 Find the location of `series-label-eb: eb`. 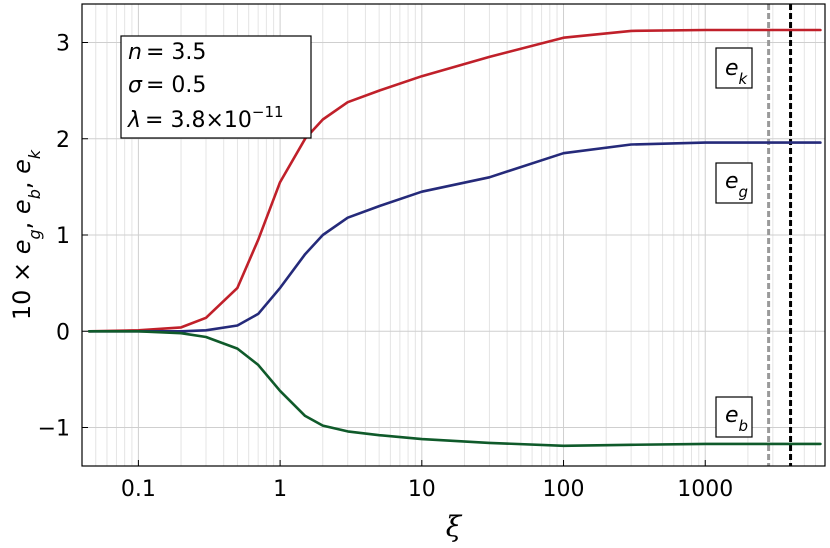

series-label-eb: eb is located at coordinates (734, 417).